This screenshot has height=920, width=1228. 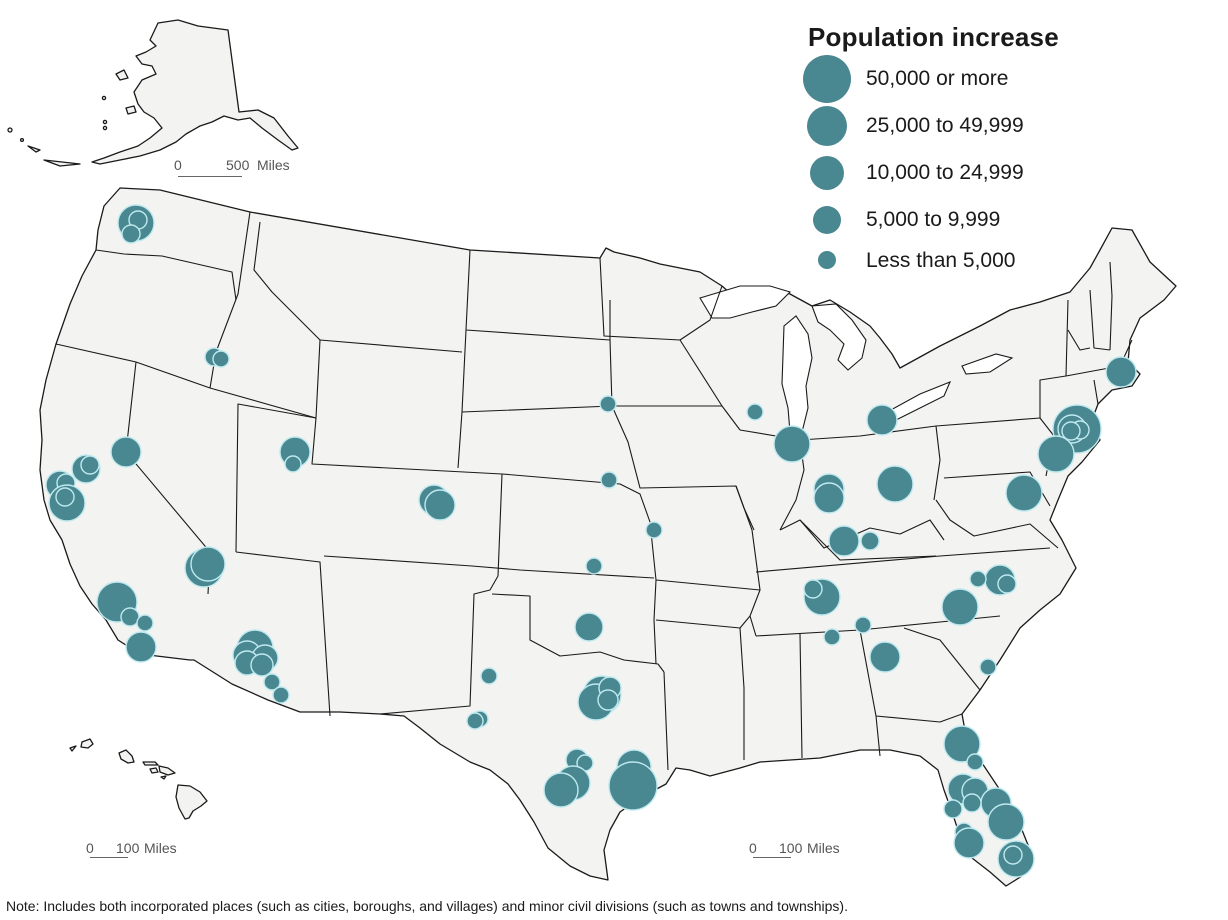 I want to click on east-scale-bar, so click(x=772, y=857).